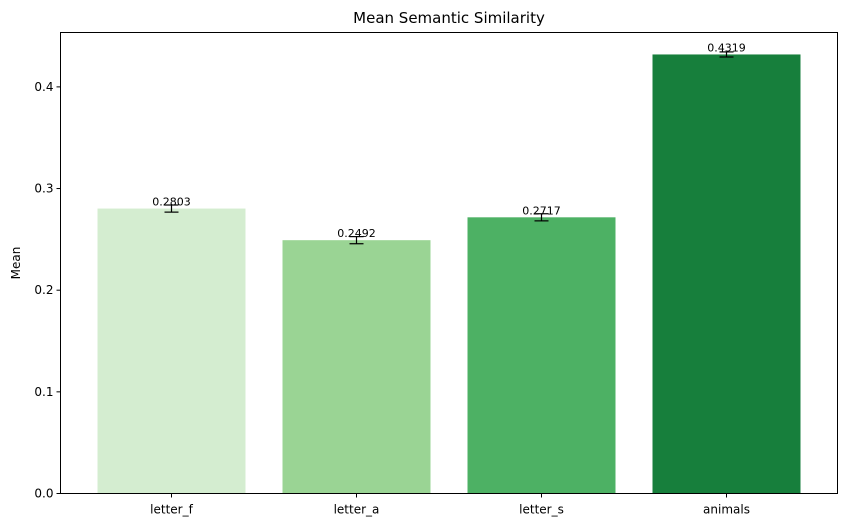 The image size is (846, 528). What do you see at coordinates (16, 263) in the screenshot?
I see `y-axis-label: Mean` at bounding box center [16, 263].